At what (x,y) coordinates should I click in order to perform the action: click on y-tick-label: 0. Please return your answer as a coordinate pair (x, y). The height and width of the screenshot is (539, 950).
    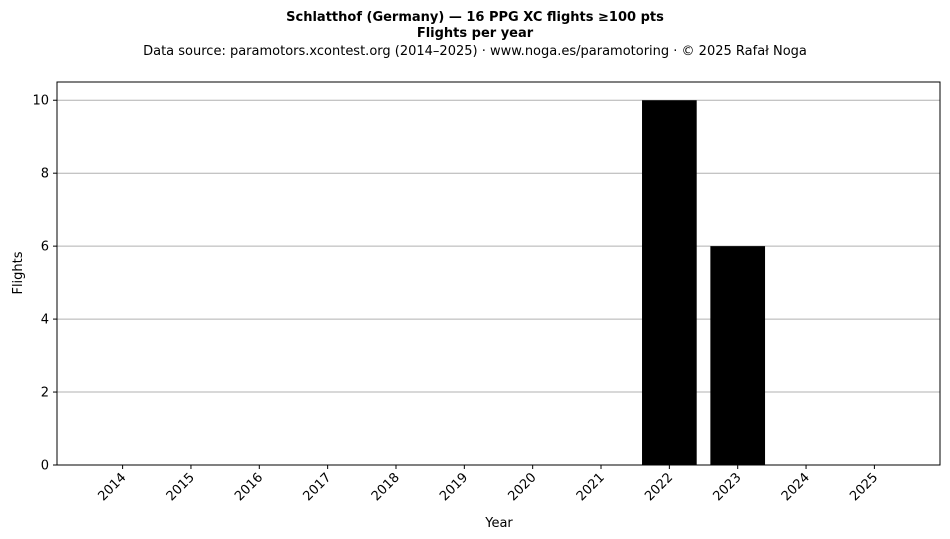
    Looking at the image, I should click on (45, 466).